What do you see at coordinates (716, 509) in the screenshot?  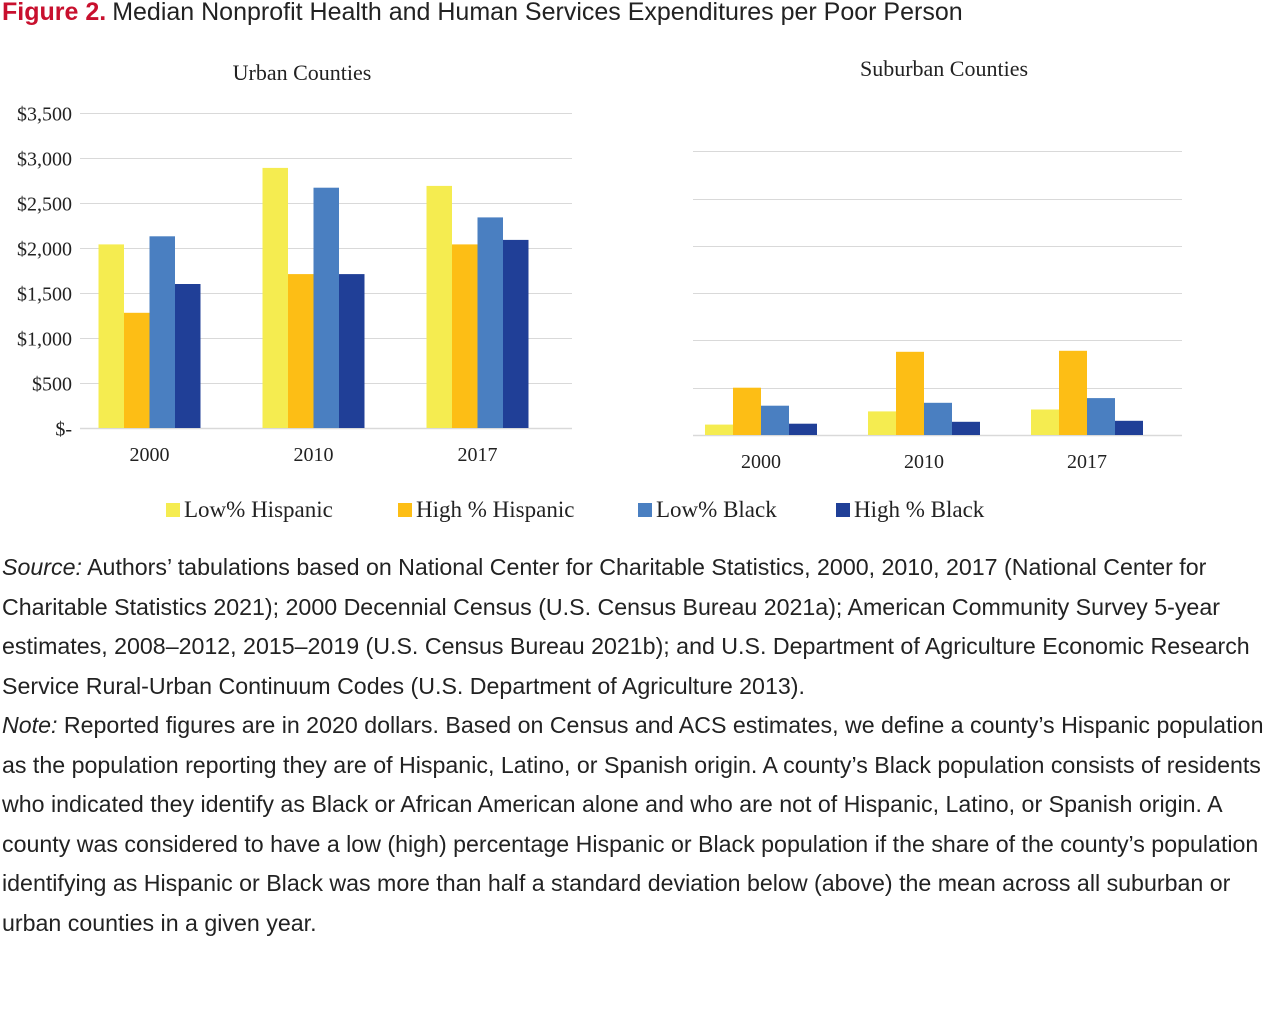 I see `legend-label: Low% Black` at bounding box center [716, 509].